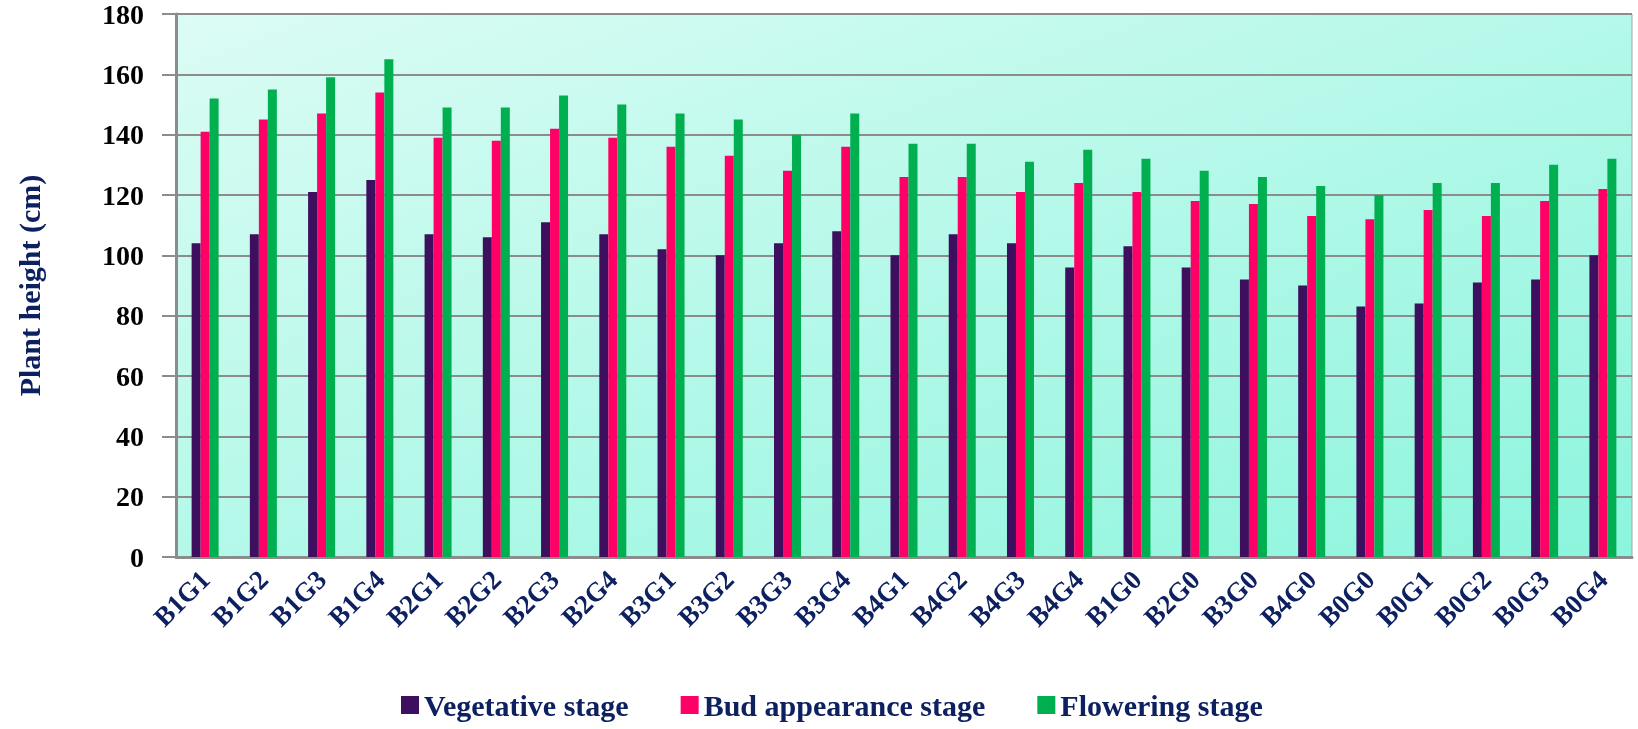 This screenshot has width=1638, height=729. I want to click on y-tick-label: 0, so click(137, 557).